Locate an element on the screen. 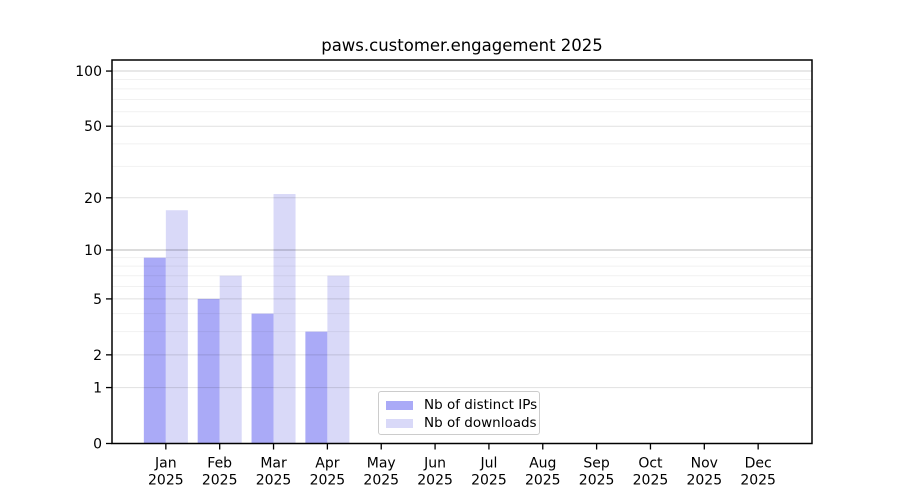  bar-downloads-jan is located at coordinates (176, 327).